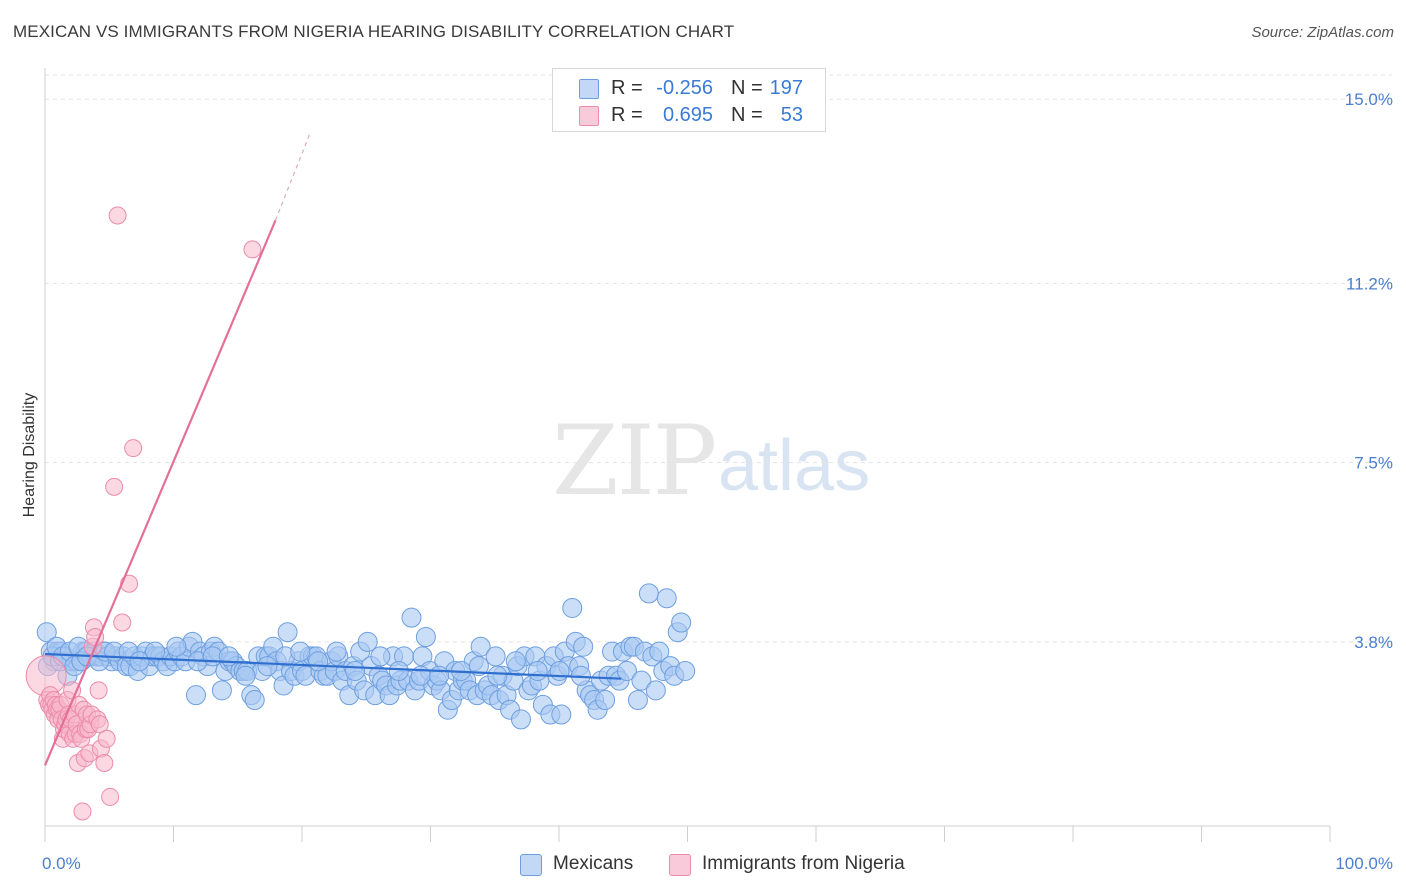 Image resolution: width=1406 pixels, height=892 pixels. Describe the element at coordinates (1373, 463) in the screenshot. I see `y-tick-label: 7.5%` at that location.